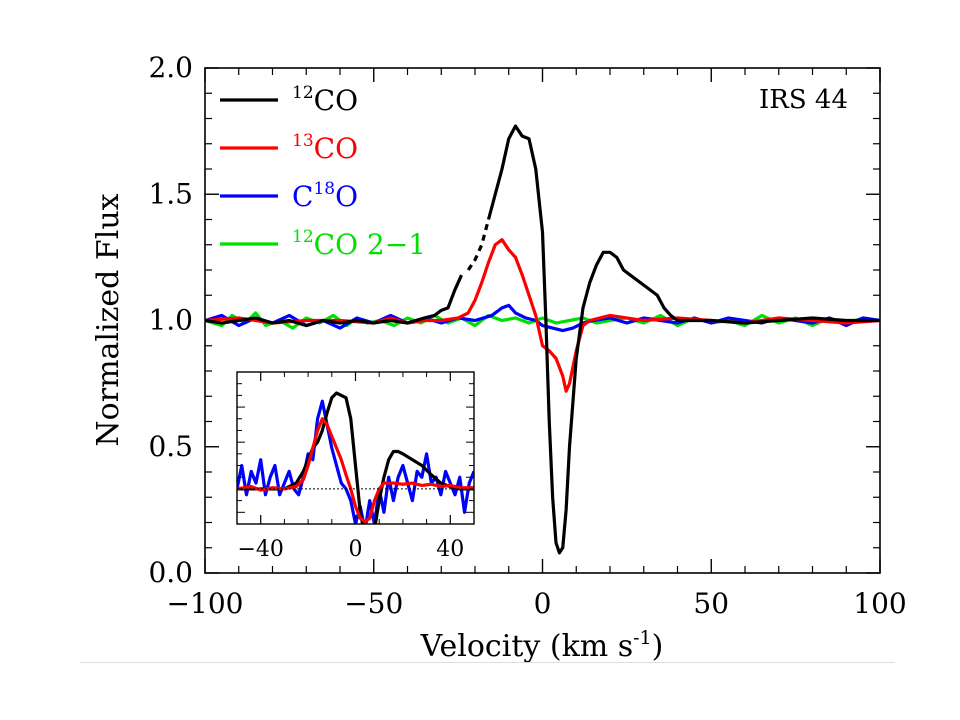 This screenshot has width=960, height=720. I want to click on x-tick-labels: −100 −50 0 50 100, so click(537, 603).